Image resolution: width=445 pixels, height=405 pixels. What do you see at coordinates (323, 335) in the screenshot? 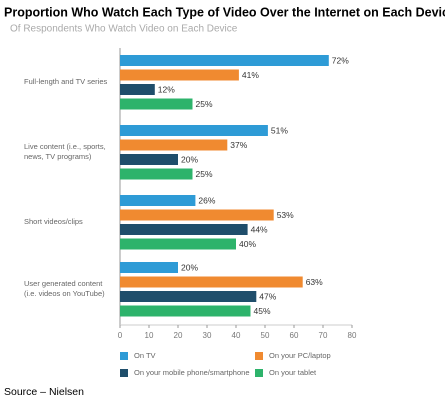
I see `x-tick-label: 70` at bounding box center [323, 335].